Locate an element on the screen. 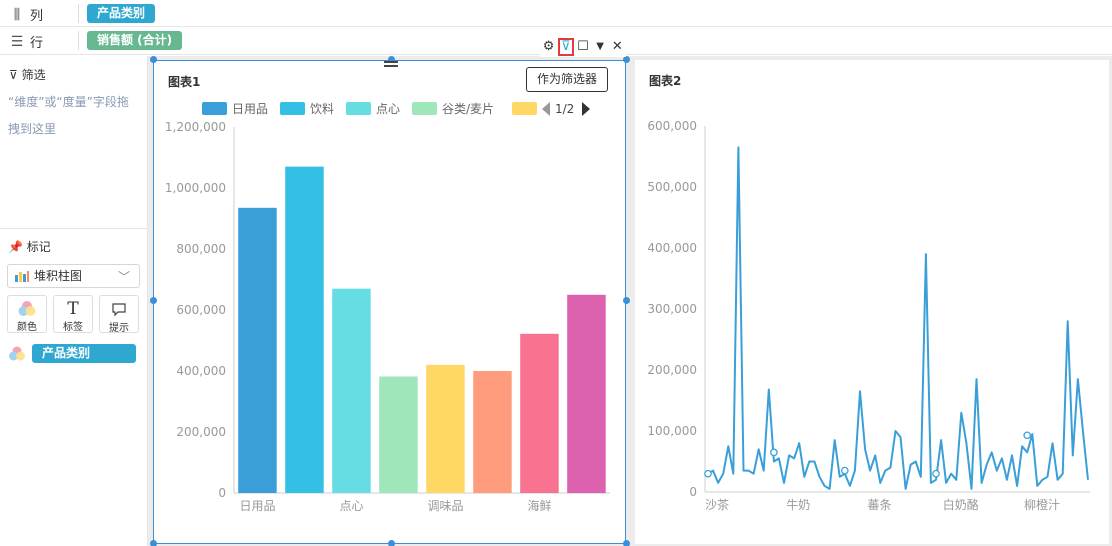 The height and width of the screenshot is (546, 1112). resize-handle-left is located at coordinates (153, 300).